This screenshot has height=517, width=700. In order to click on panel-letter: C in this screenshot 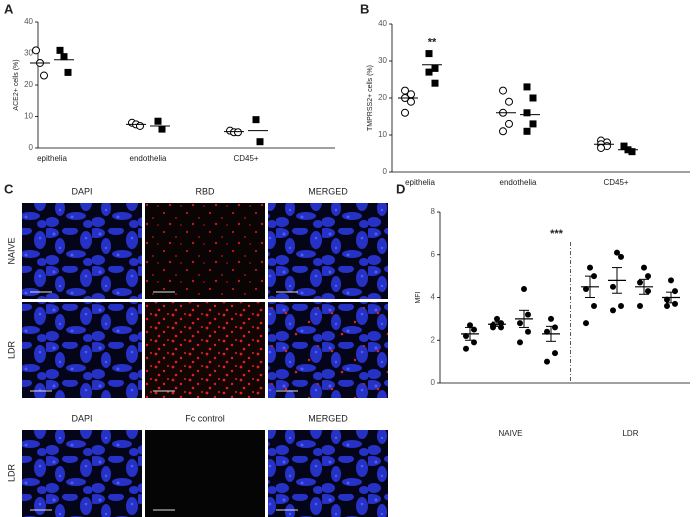, I will do `click(9, 188)`.